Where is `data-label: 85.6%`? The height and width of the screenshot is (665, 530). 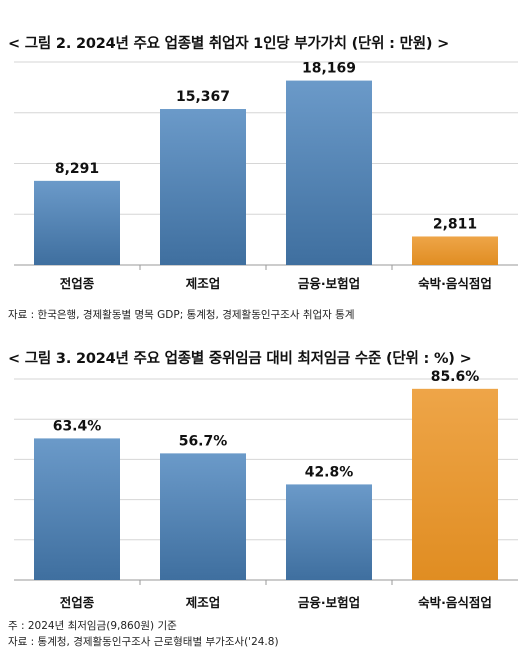 data-label: 85.6% is located at coordinates (455, 377).